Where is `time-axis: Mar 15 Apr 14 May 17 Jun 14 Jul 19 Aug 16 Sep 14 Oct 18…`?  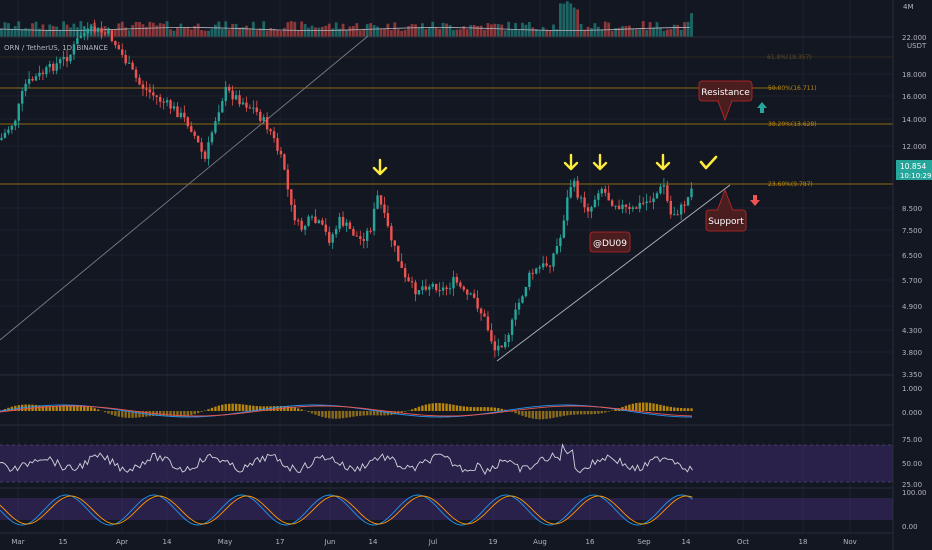
time-axis: Mar 15 Apr 14 May 17 Jun 14 Jul 19 Aug 16 Sep 14 Oct 18… is located at coordinates (433, 542).